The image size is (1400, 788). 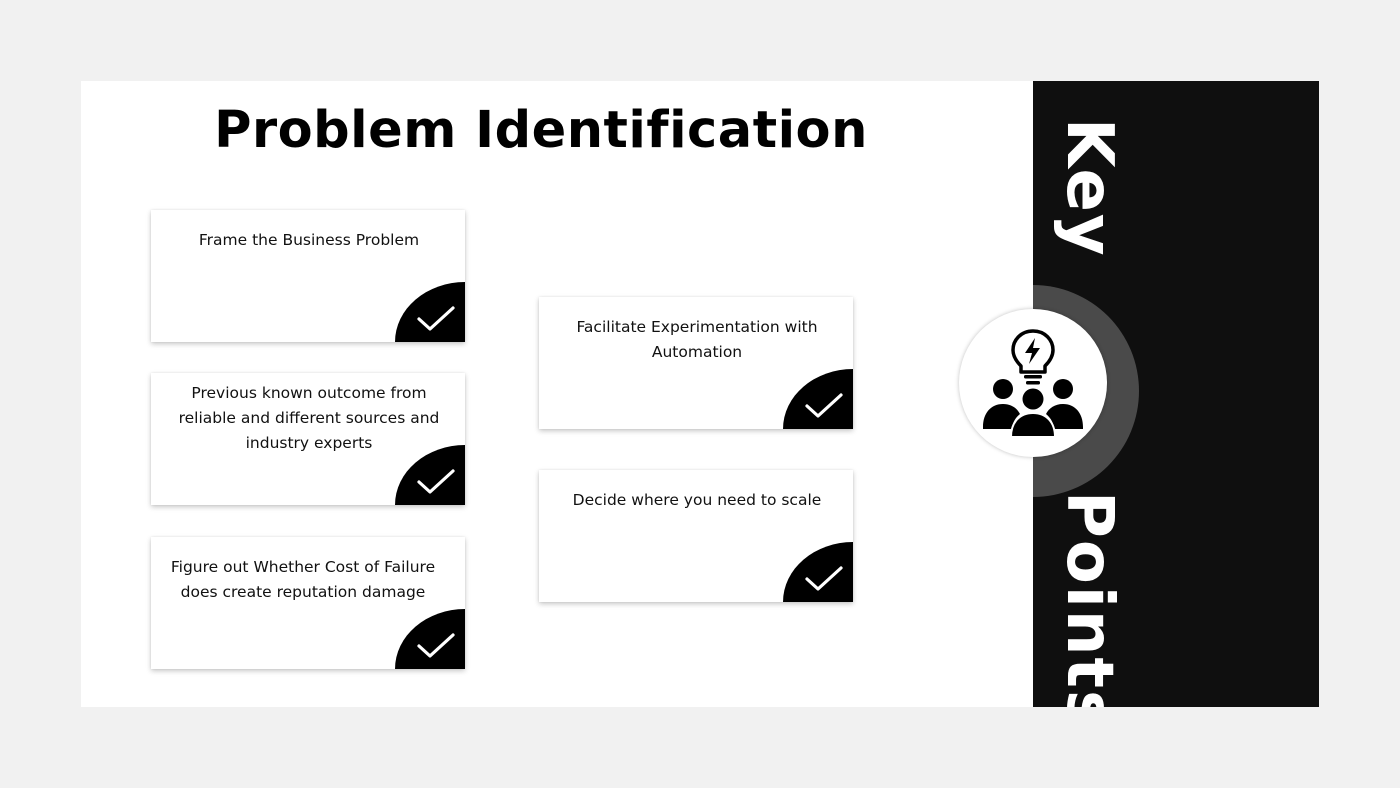 I want to click on side-label-key: Key, so click(x=1089, y=188).